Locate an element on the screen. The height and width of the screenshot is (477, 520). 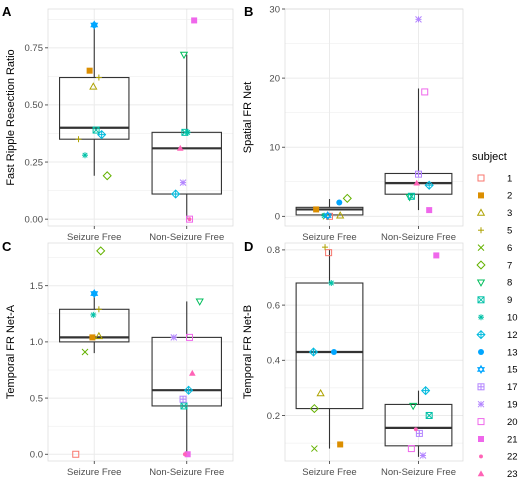
panel-label: A is located at coordinates (7, 11).